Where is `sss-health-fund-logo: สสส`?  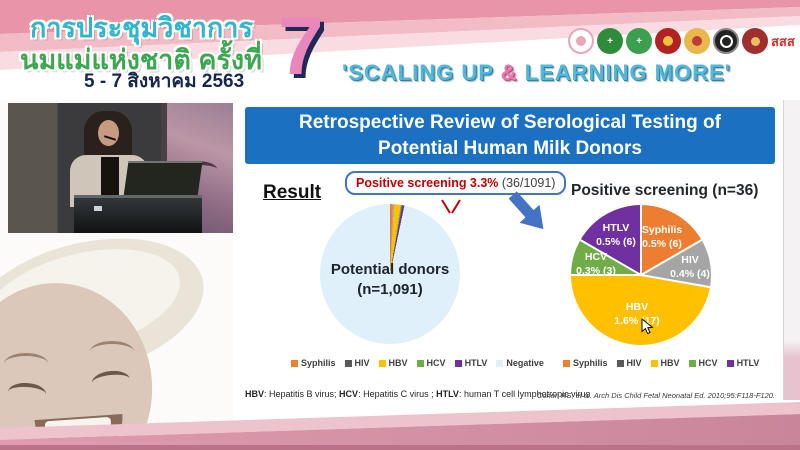
sss-health-fund-logo: สสส is located at coordinates (783, 41).